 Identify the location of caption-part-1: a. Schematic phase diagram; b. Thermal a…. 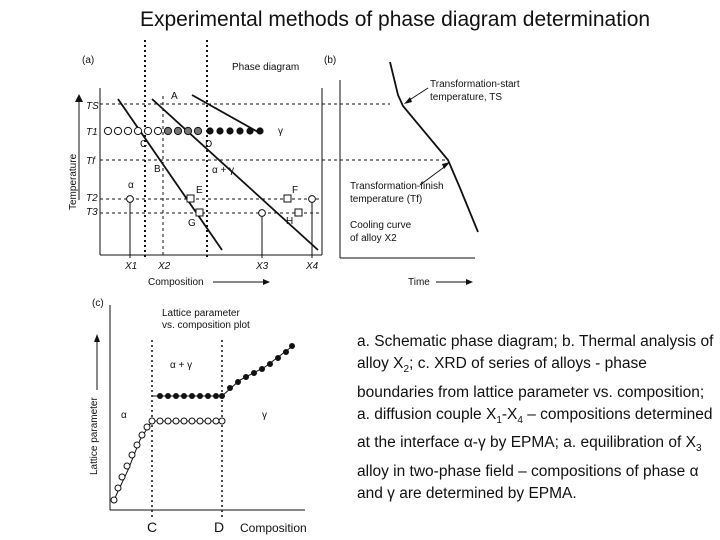
(535, 353).